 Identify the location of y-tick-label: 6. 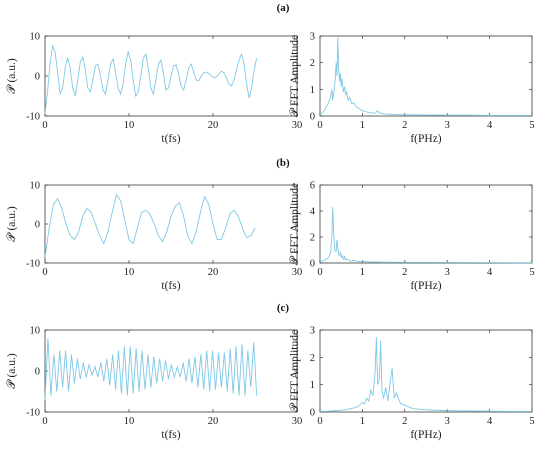
(312, 186).